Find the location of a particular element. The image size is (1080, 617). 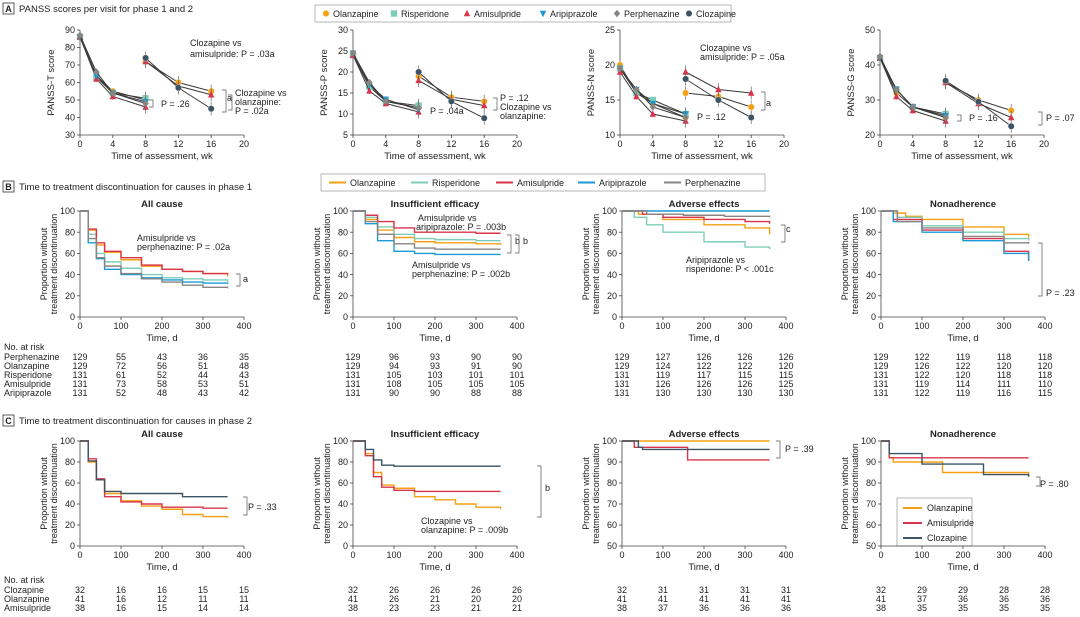

legend-label: Amisulpride is located at coordinates (540, 183).